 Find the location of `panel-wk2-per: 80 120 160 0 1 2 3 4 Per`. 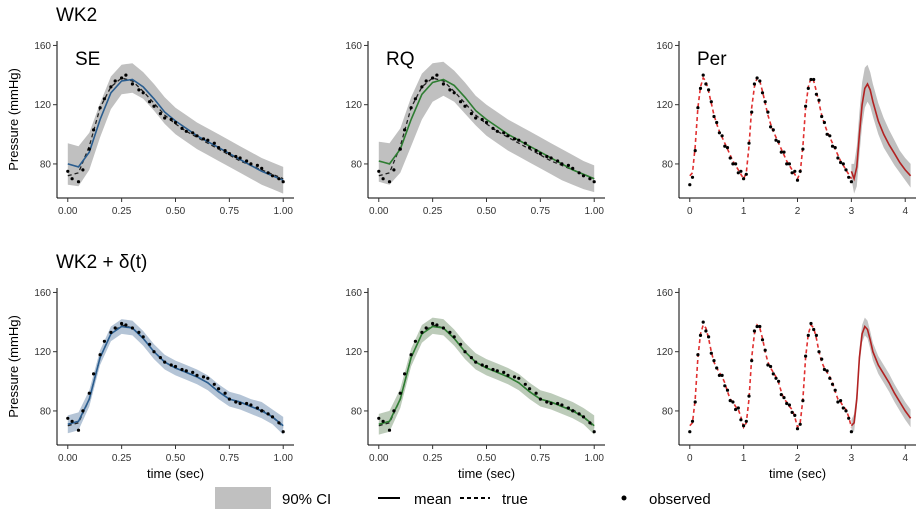

panel-wk2-per: 80 120 160 0 1 2 3 4 Per is located at coordinates (786, 129).